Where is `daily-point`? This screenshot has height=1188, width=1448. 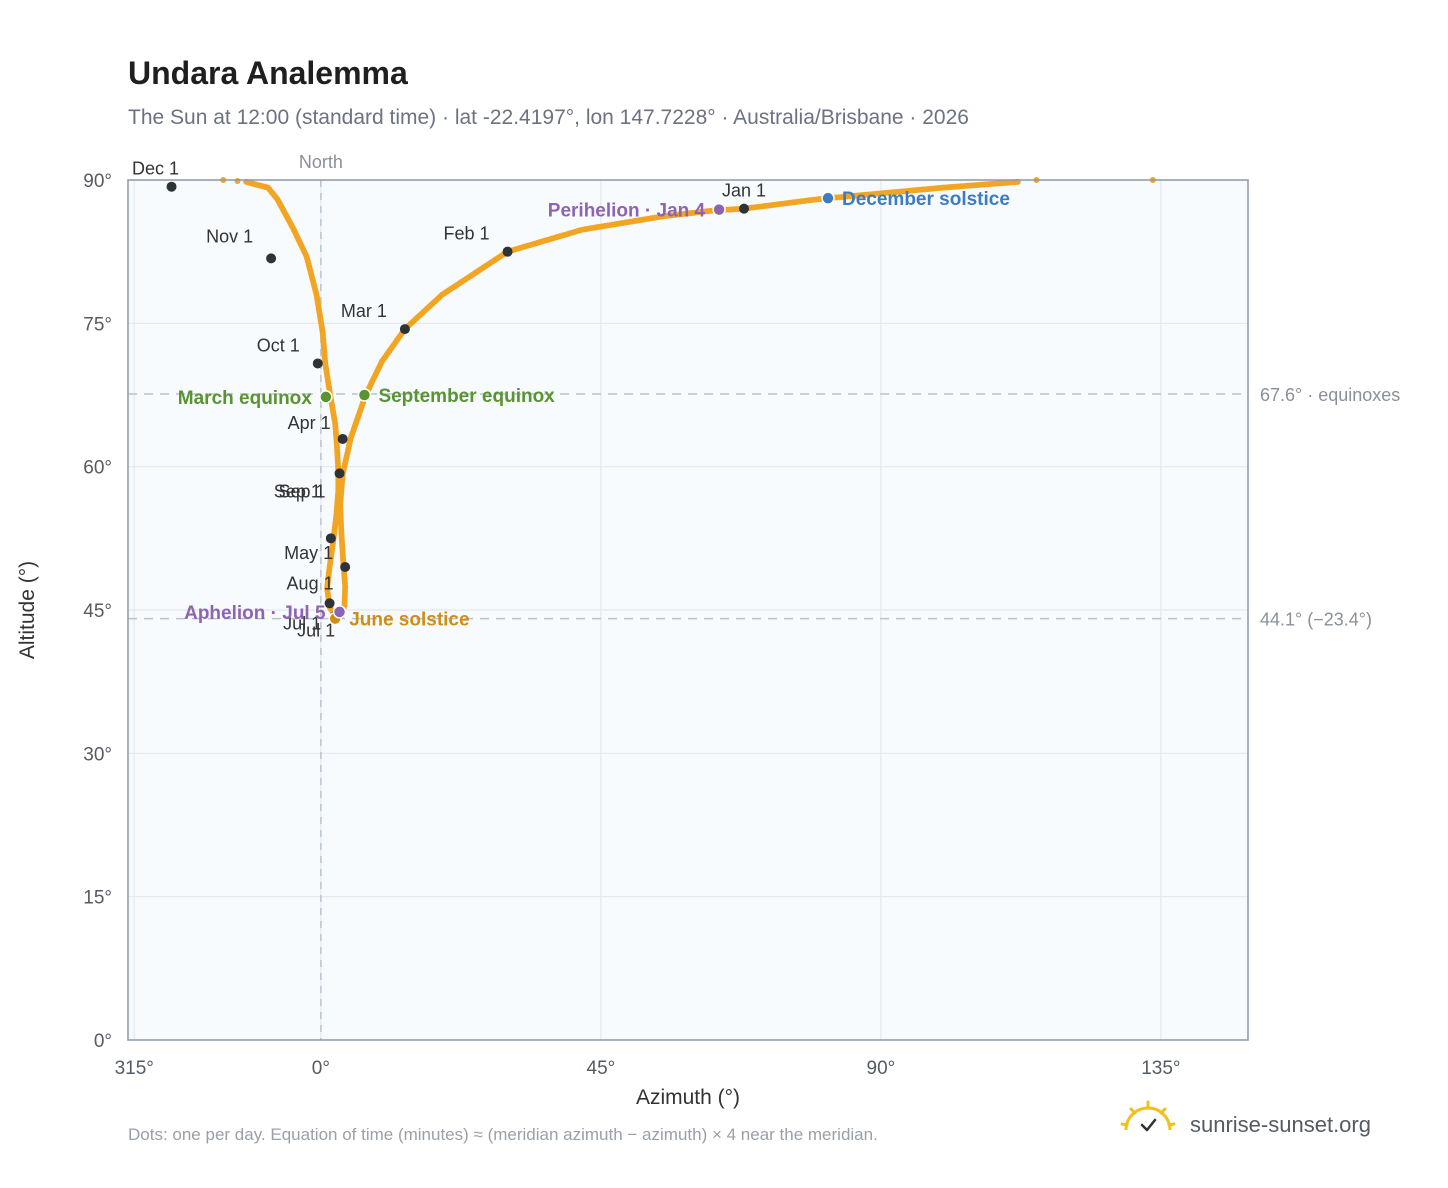 daily-point is located at coordinates (237, 180).